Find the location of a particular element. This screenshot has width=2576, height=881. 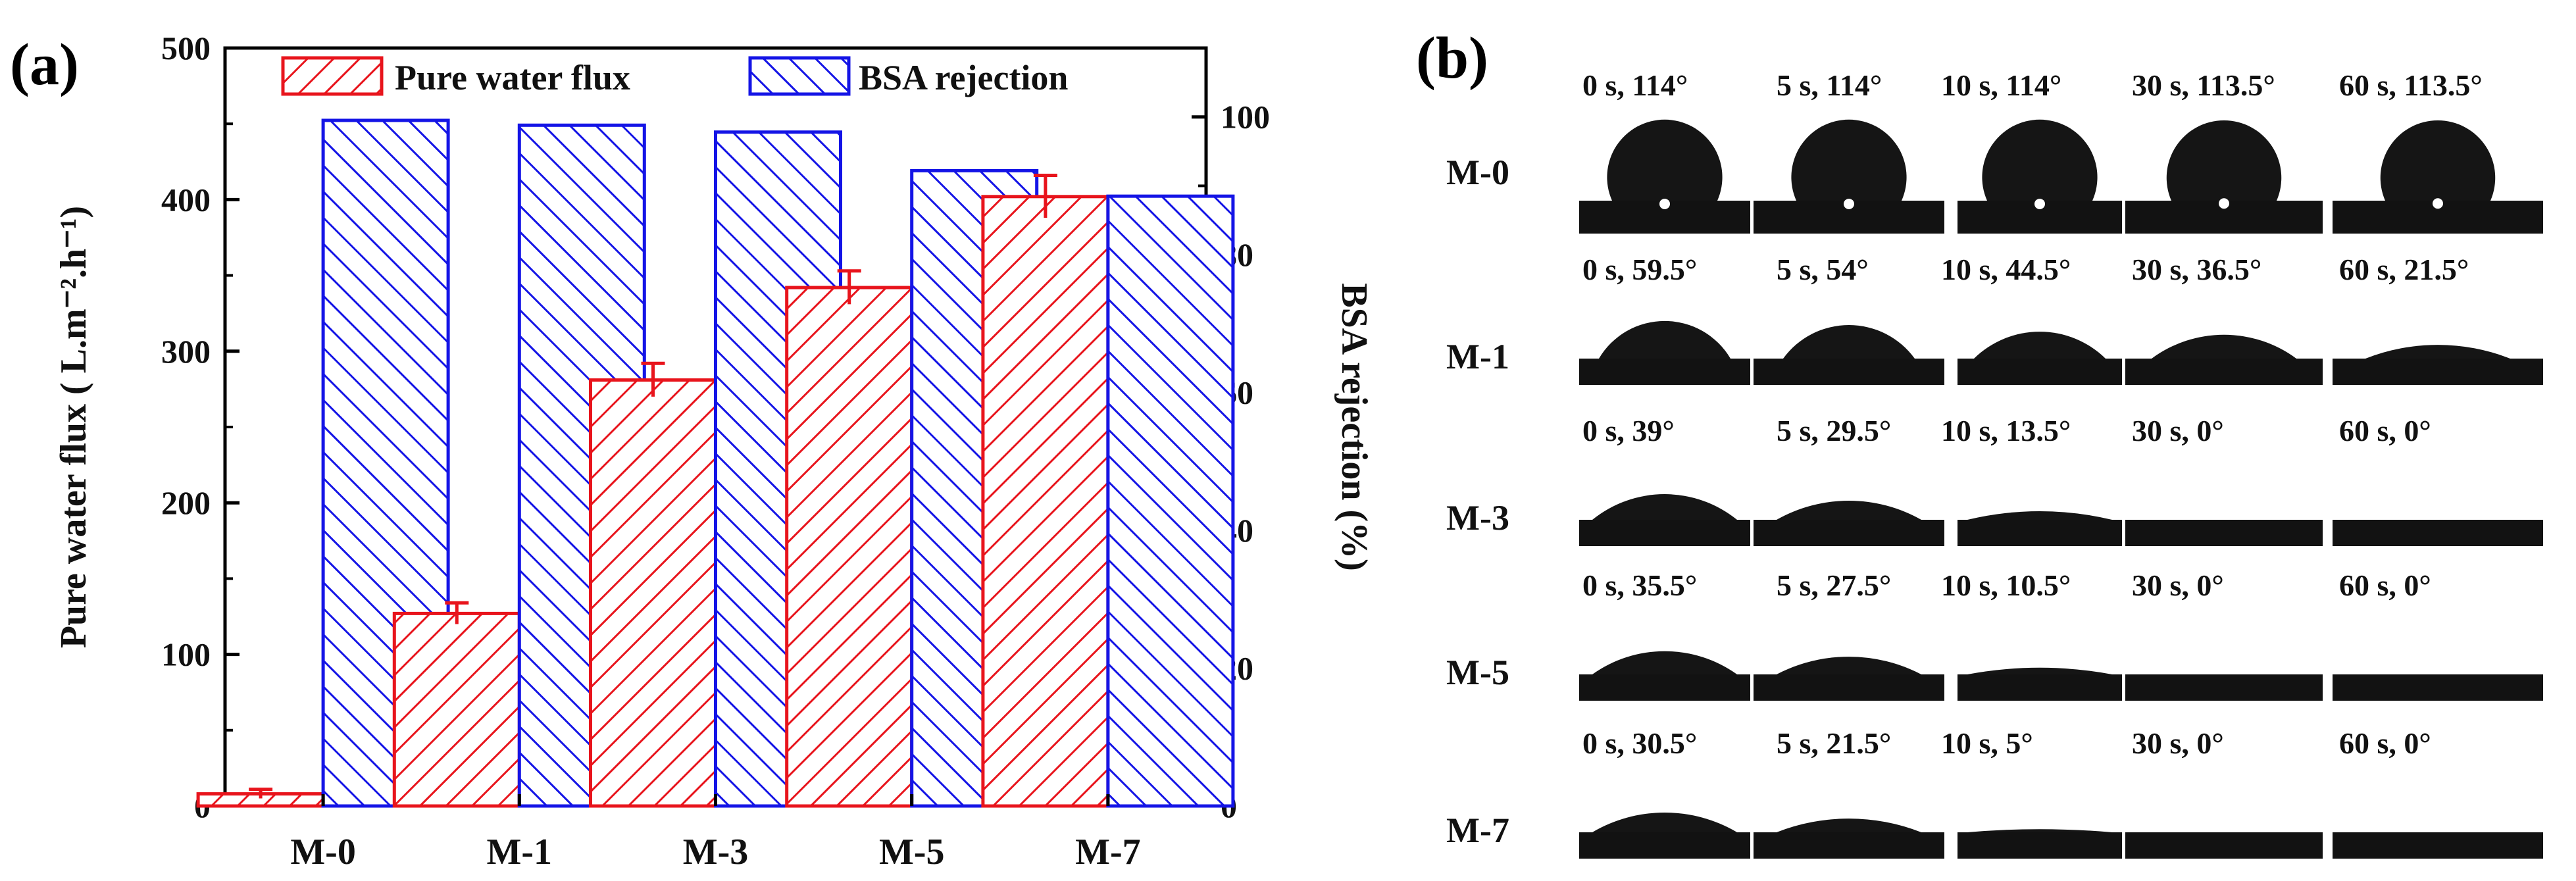

contact-angle-label: 60 s, 21.5° is located at coordinates (2404, 269).